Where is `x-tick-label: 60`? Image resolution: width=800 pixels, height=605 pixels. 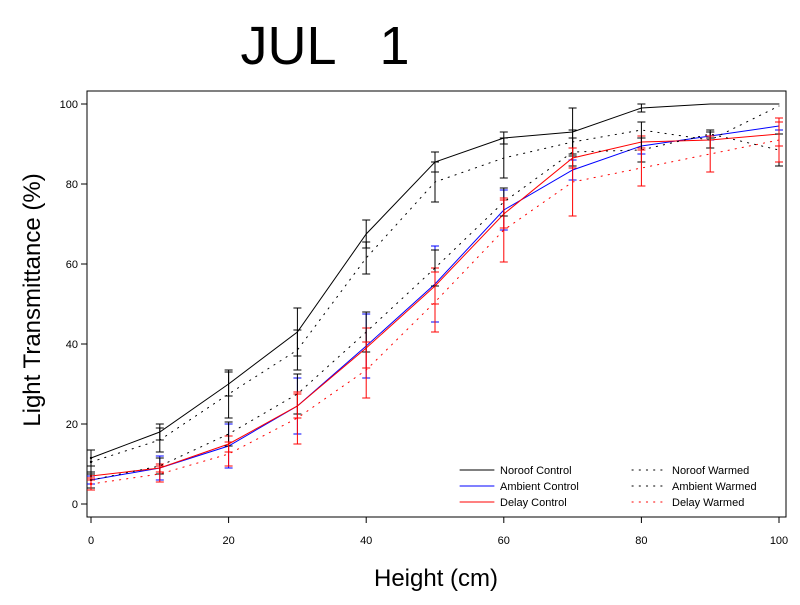
x-tick-label: 60 is located at coordinates (504, 541).